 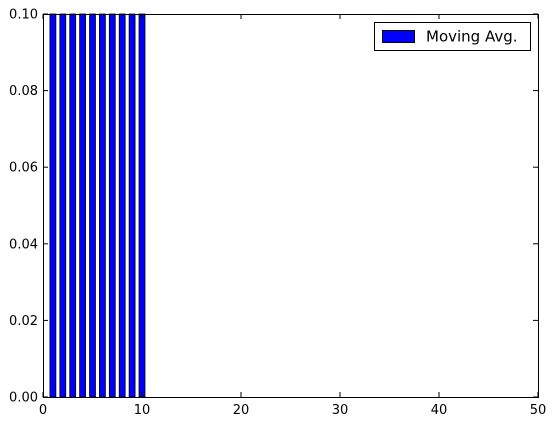 I want to click on y-tick-label-2: 0.04, so click(x=23, y=244).